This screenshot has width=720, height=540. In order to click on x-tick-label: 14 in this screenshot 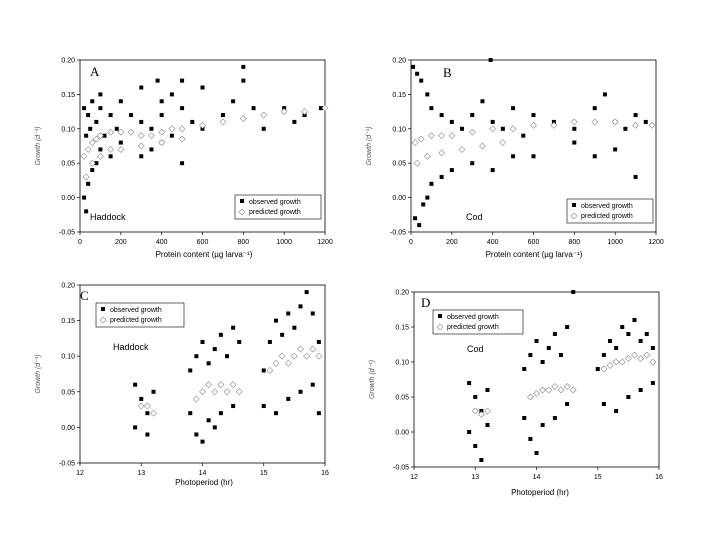, I will do `click(537, 477)`.